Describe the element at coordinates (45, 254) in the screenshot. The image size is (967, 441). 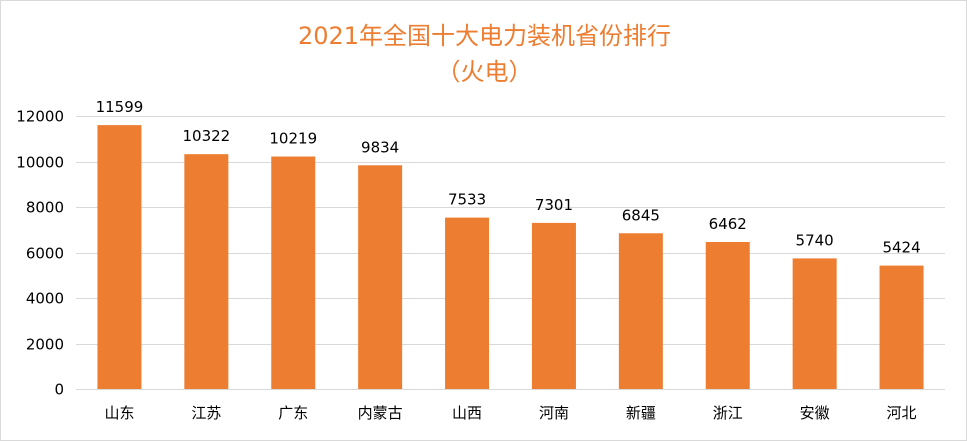
I see `y-tick-label: 6000` at that location.